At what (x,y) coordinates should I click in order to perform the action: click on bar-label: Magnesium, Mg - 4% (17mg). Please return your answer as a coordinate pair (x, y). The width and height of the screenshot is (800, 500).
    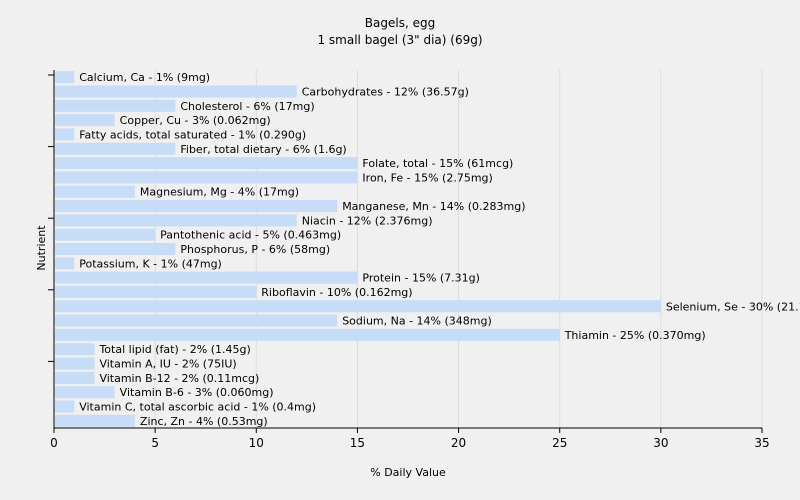
    Looking at the image, I should click on (219, 192).